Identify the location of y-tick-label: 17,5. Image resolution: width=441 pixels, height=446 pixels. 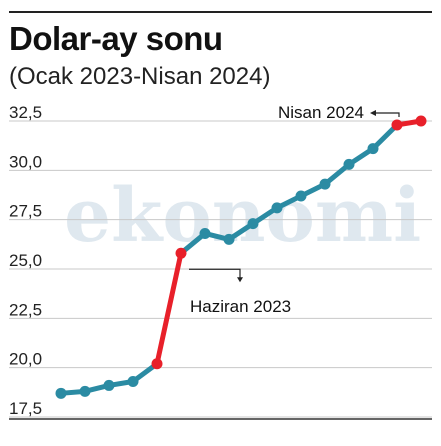
(25, 408).